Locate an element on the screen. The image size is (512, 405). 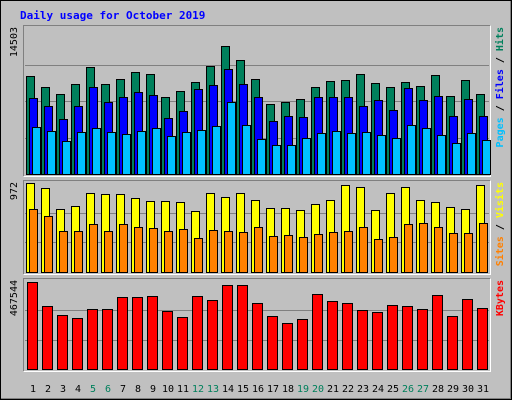
day-label-17: 17 is located at coordinates (273, 389).